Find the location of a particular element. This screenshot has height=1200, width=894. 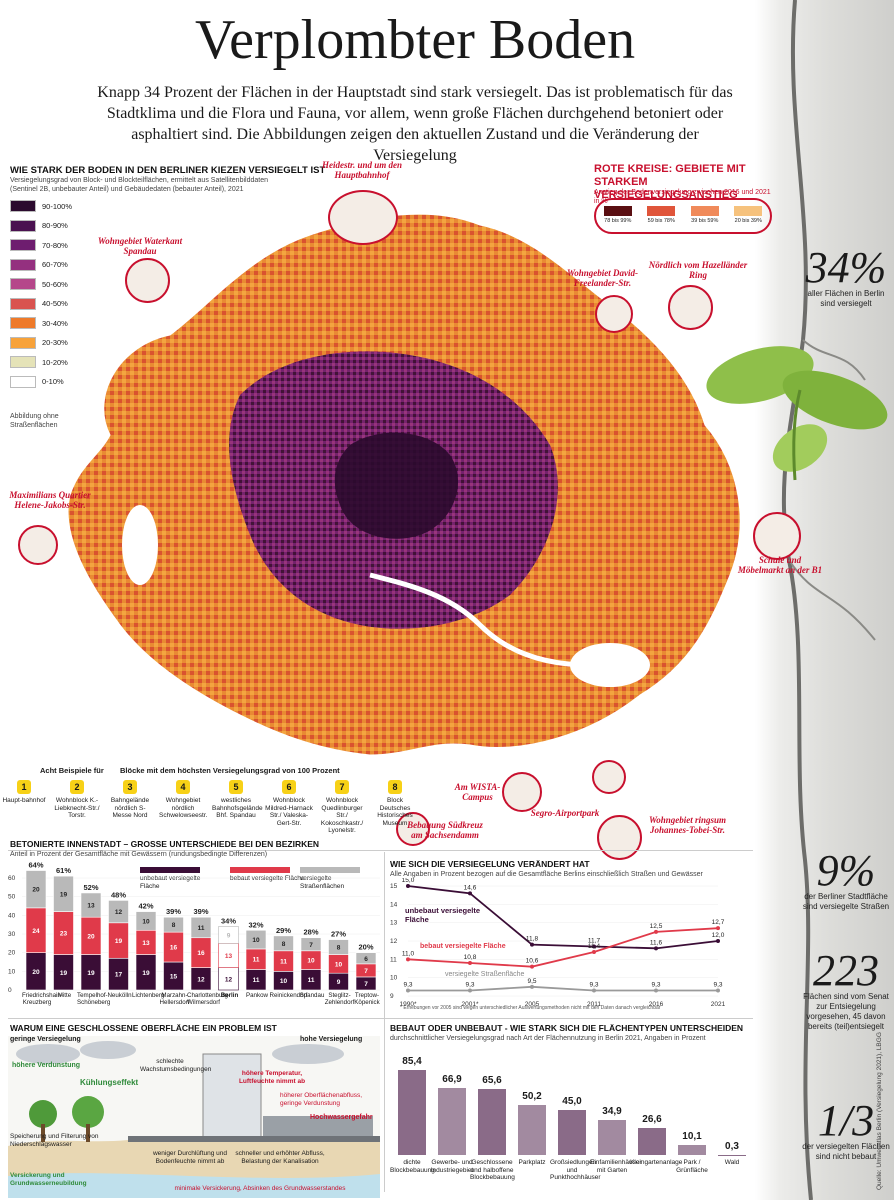

district-total-label: 27% is located at coordinates (338, 934).